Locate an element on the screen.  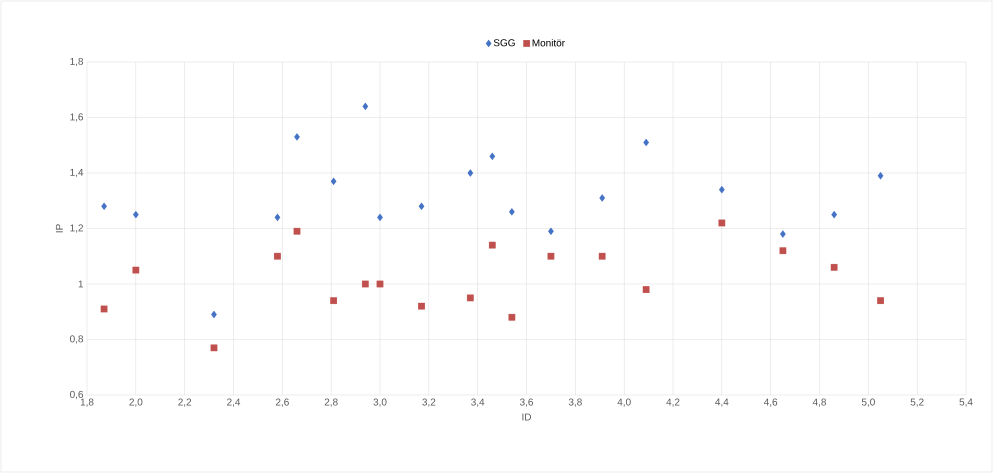
x-tick-label: 4,8 is located at coordinates (819, 402).